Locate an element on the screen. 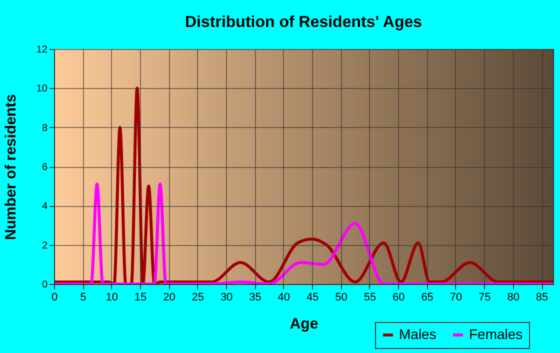 The width and height of the screenshot is (560, 353). y-tick-label: 8 is located at coordinates (45, 128).